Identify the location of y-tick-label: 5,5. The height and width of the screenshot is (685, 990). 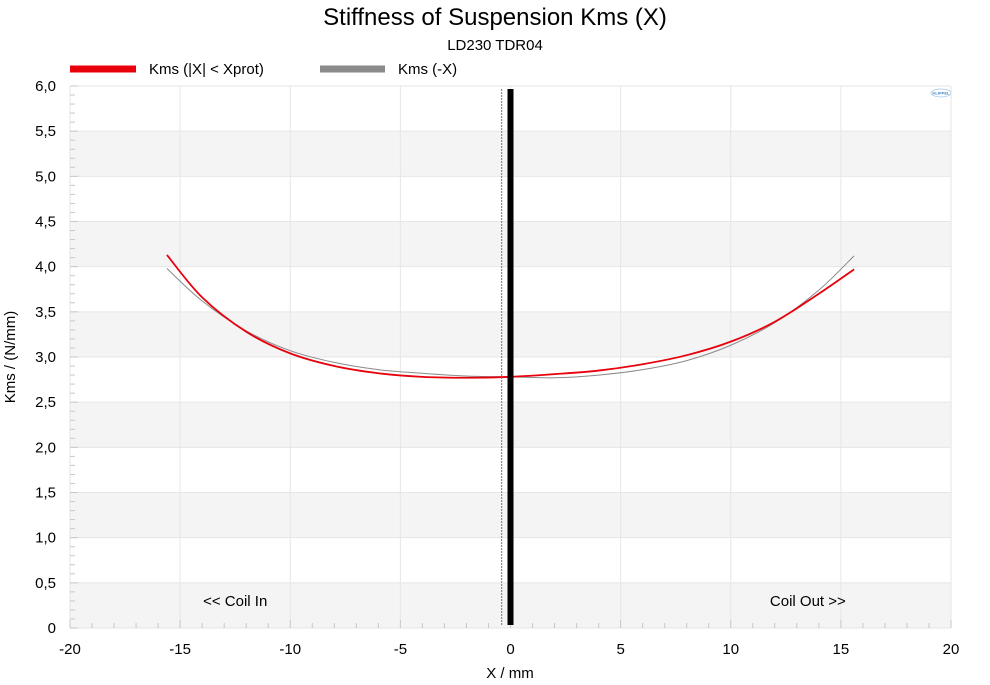
(45, 131).